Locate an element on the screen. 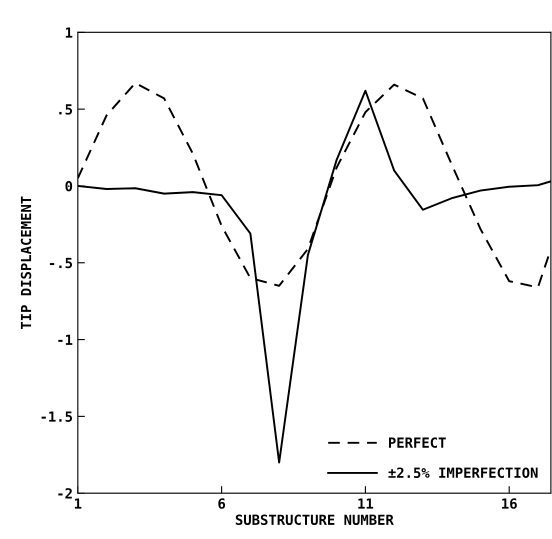  legend-label: ±2.5% IMPERFECTION is located at coordinates (463, 472).